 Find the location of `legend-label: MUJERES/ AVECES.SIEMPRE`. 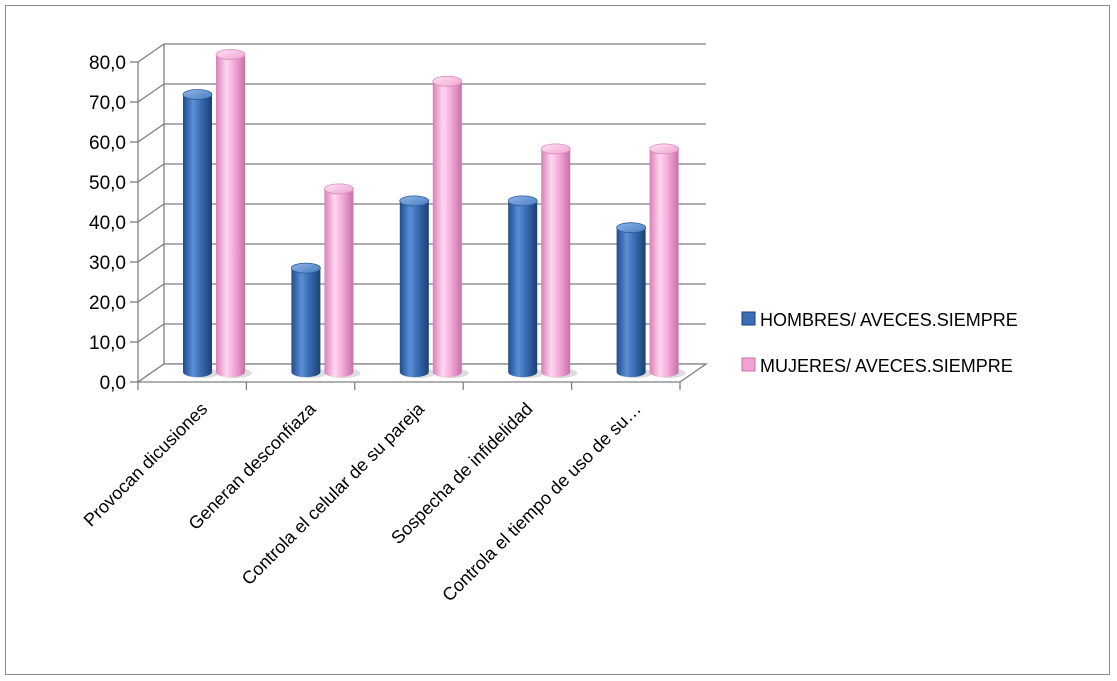

legend-label: MUJERES/ AVECES.SIEMPRE is located at coordinates (886, 366).